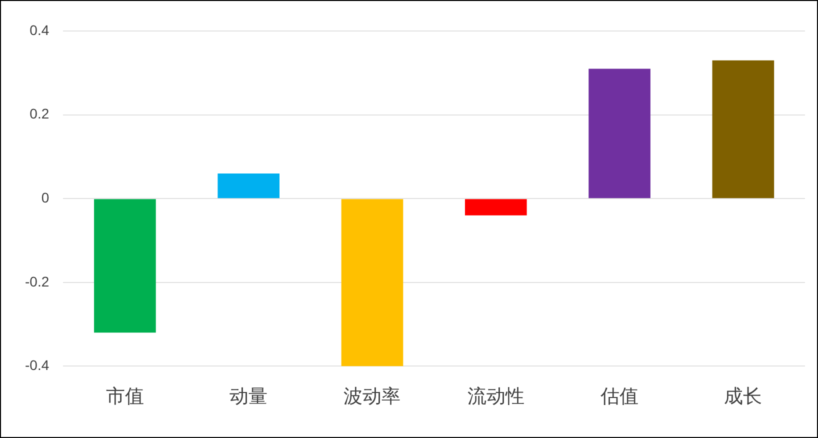 The height and width of the screenshot is (438, 818). I want to click on y-tick-label: 0, so click(45, 197).